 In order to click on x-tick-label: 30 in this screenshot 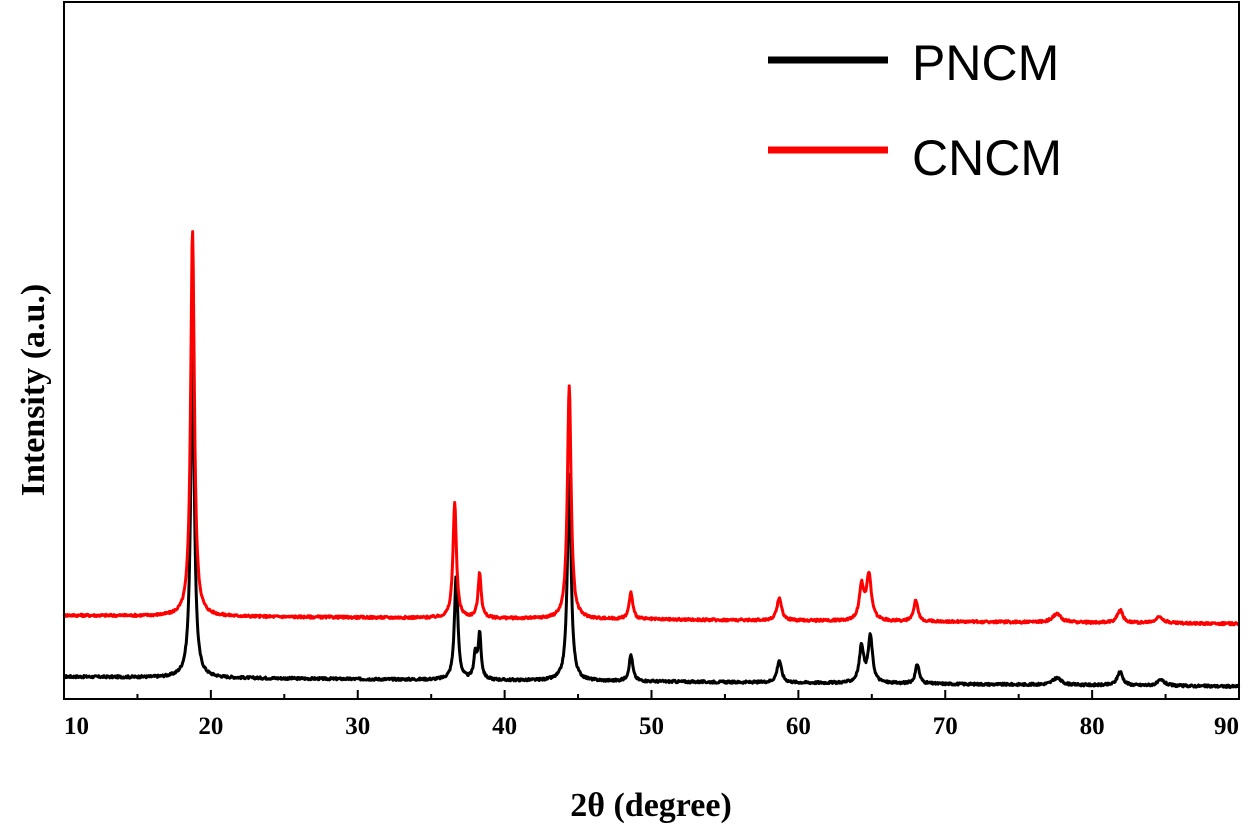, I will do `click(357, 726)`.